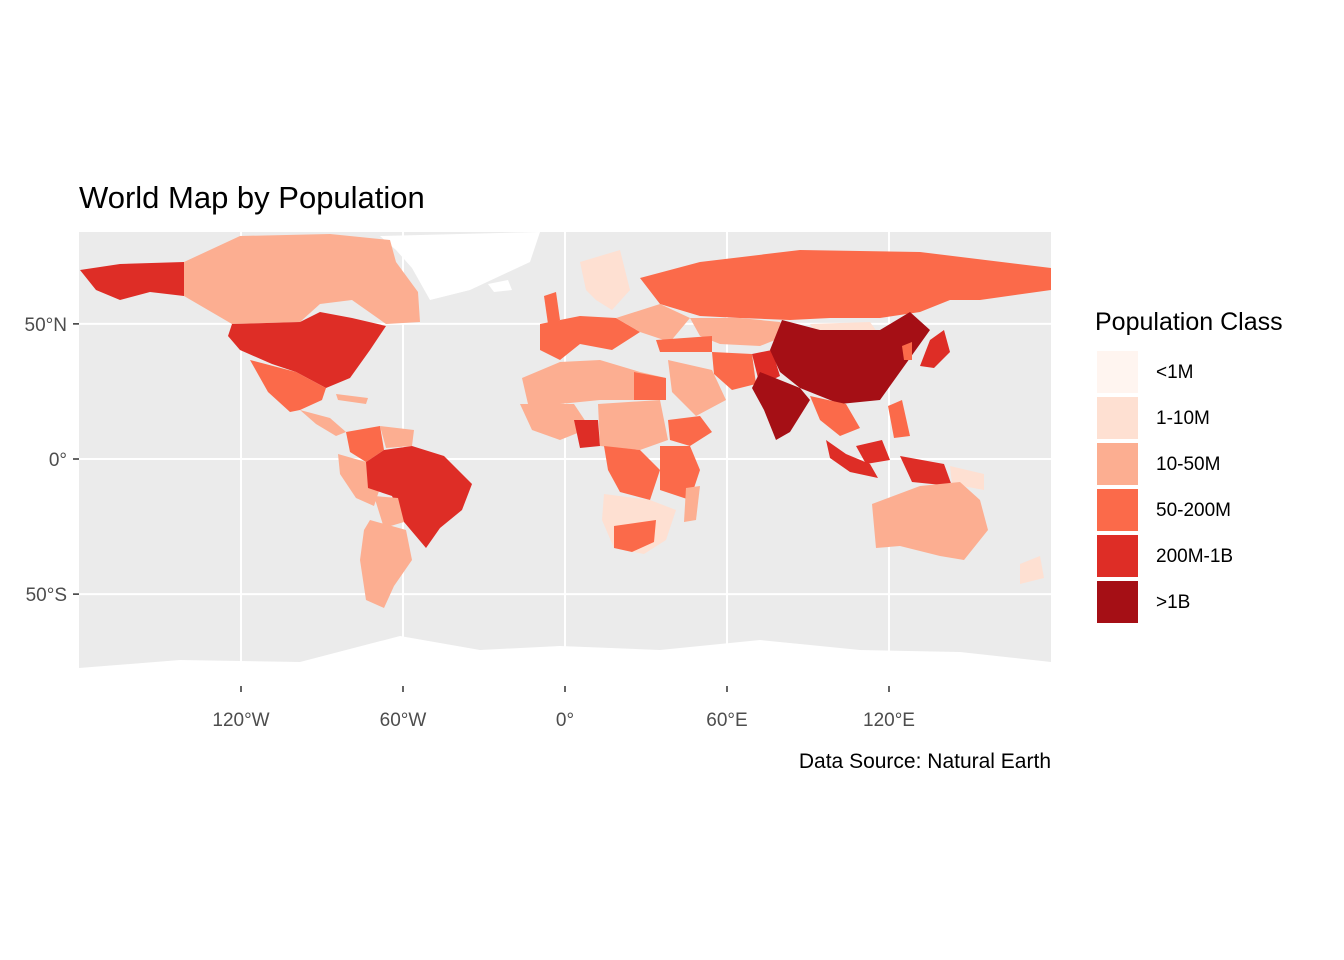 This screenshot has height=960, width=1344. Describe the element at coordinates (926, 471) in the screenshot. I see `eastern-indonesia` at that location.